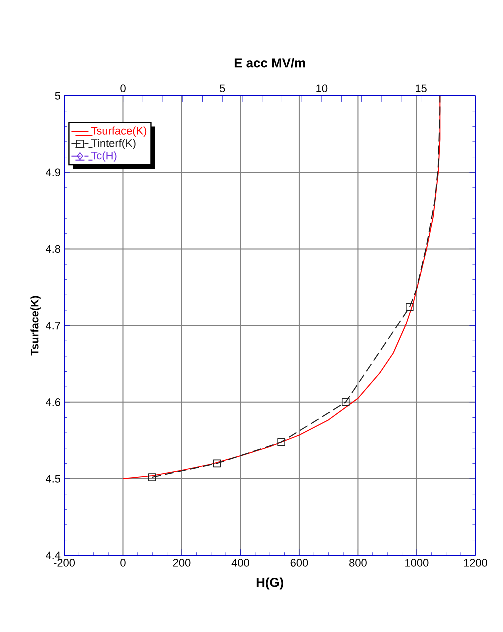  I want to click on x-tick-label: 0, so click(123, 563).